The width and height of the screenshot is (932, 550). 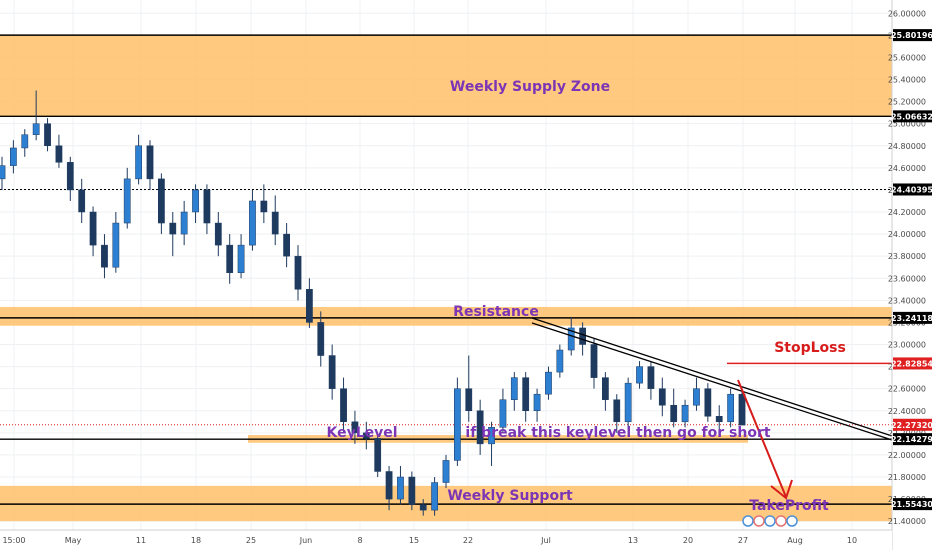 I want to click on price-tick-label: 23.80000, so click(x=907, y=256).